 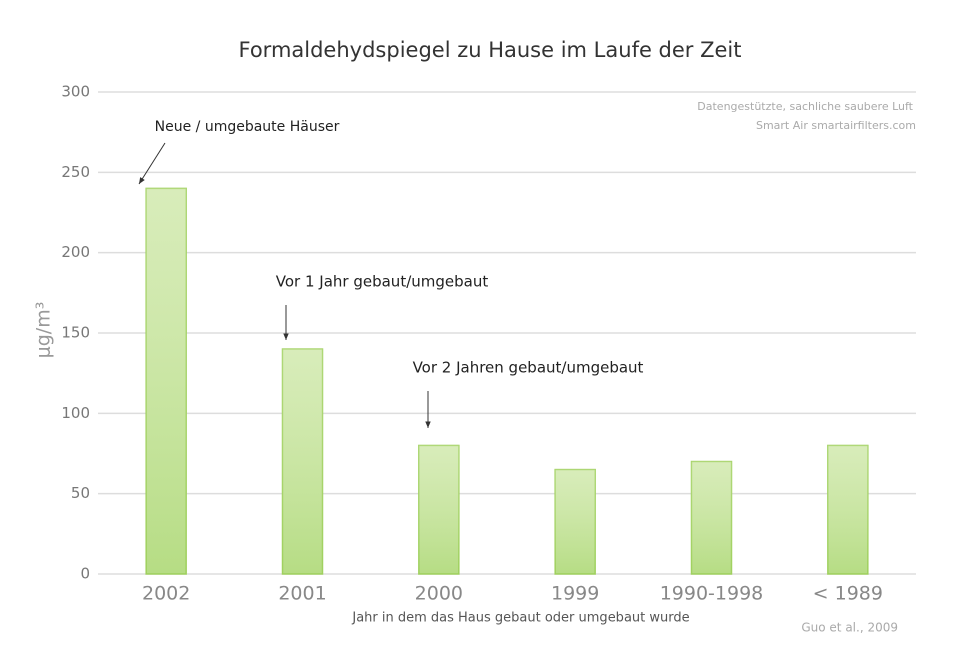 I want to click on x-tick-label: 2001, so click(x=302, y=594).